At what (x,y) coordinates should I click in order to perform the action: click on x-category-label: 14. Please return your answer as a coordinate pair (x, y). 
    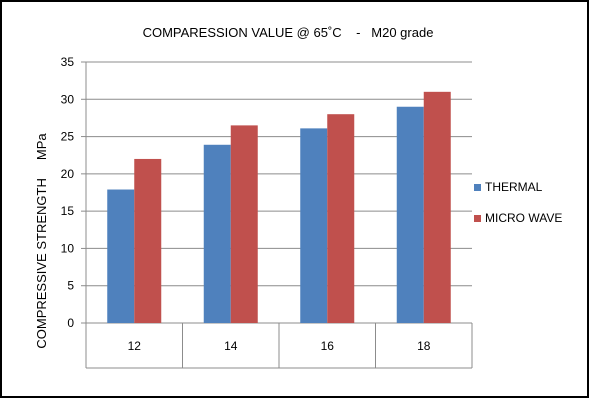
    Looking at the image, I should click on (231, 346).